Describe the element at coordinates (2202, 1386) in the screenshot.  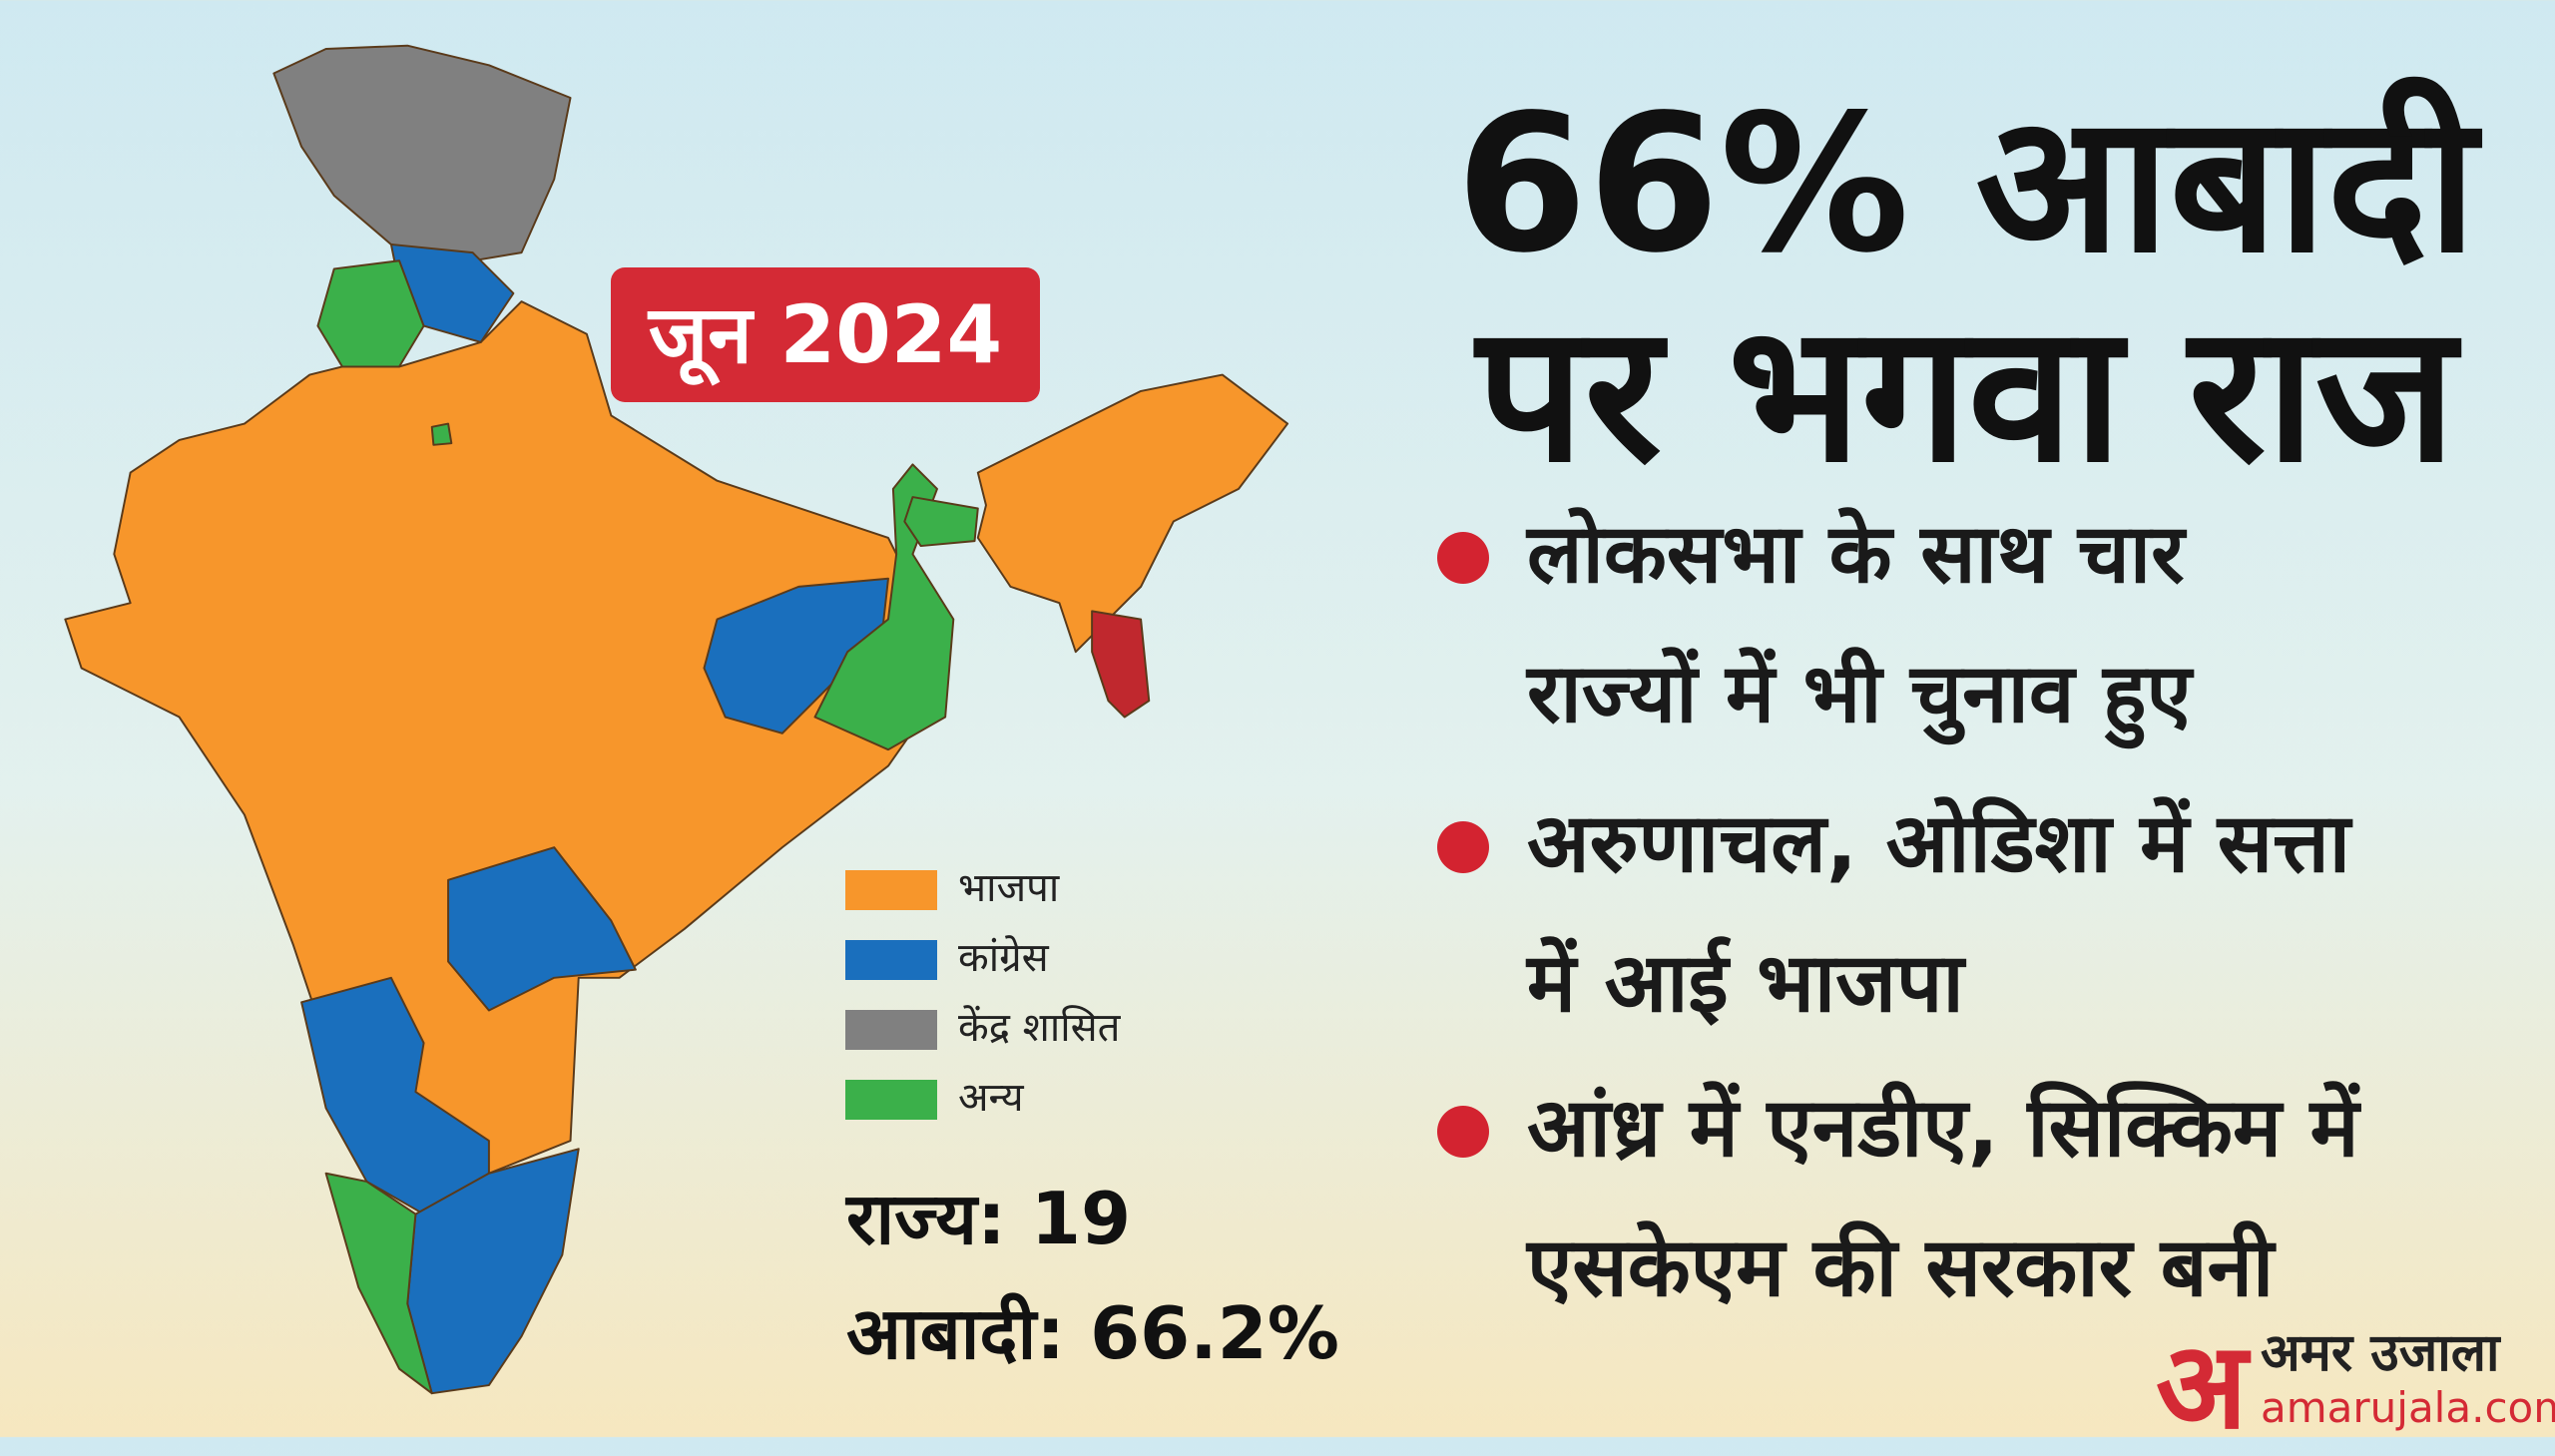
I see `logo-mark: अ` at that location.